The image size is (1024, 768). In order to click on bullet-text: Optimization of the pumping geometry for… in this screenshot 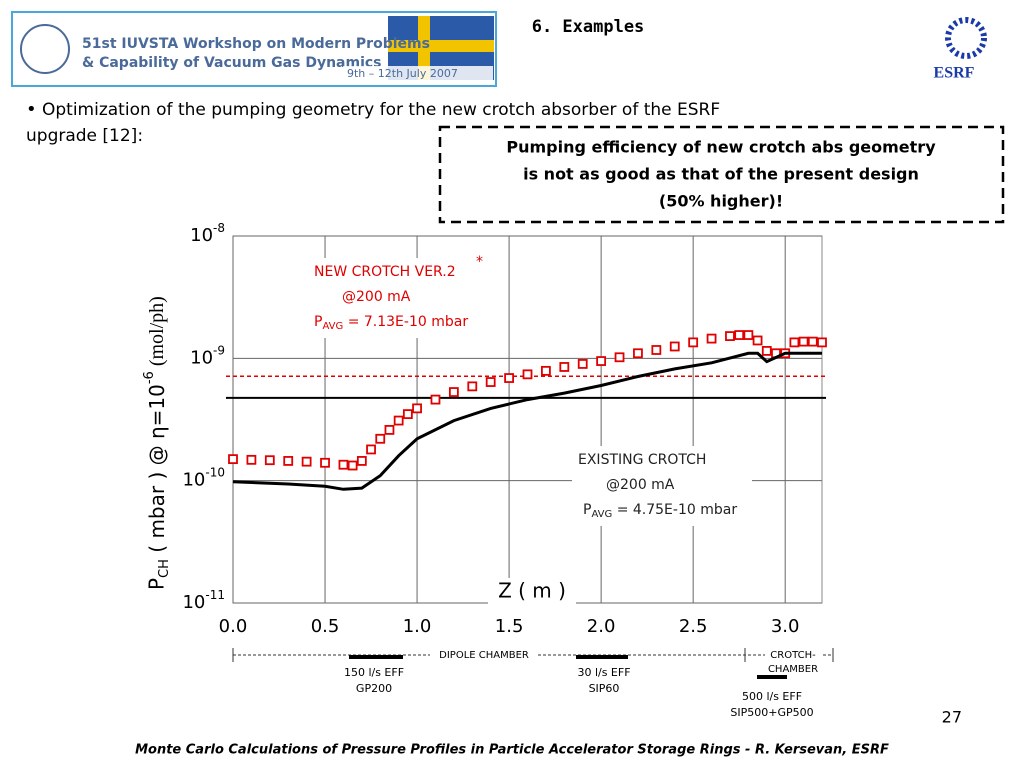, I will do `click(381, 110)`.